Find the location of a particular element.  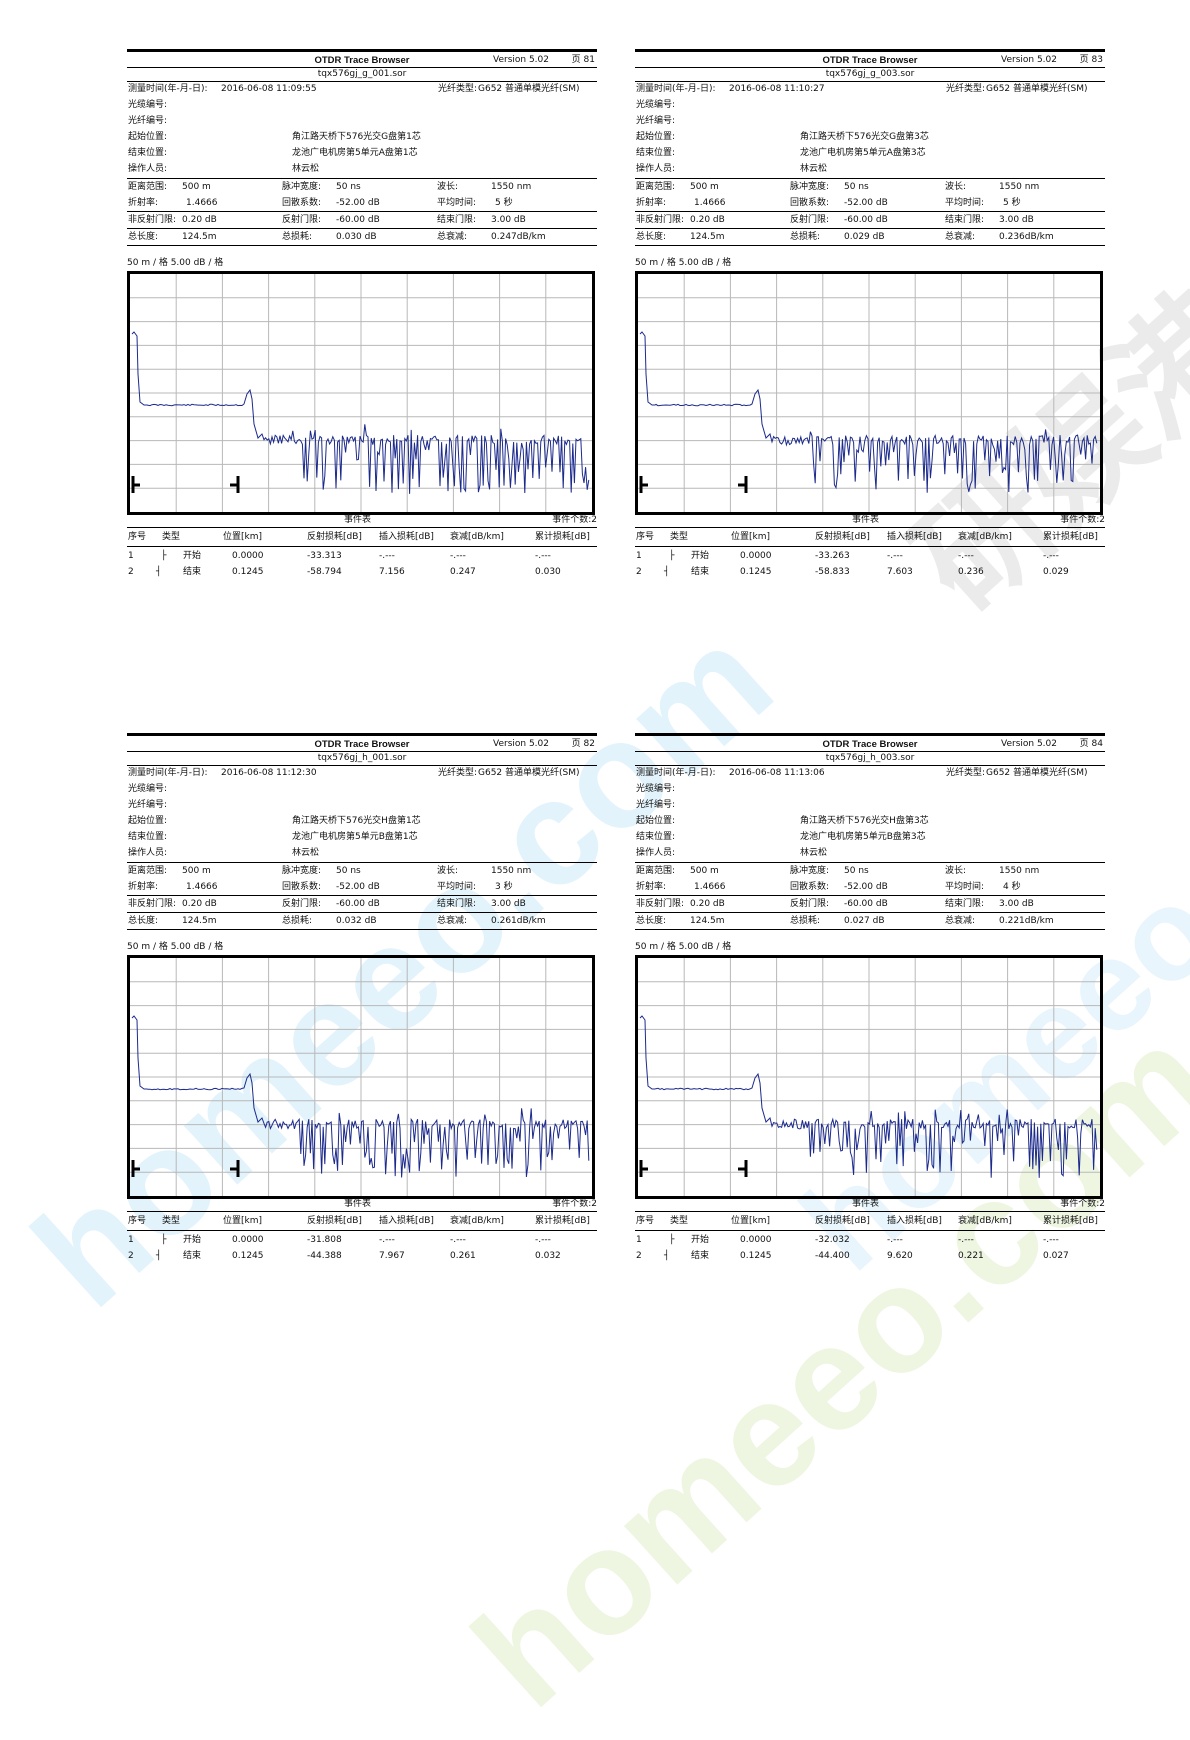

report-title: OTDR Trace Browser is located at coordinates (870, 744).